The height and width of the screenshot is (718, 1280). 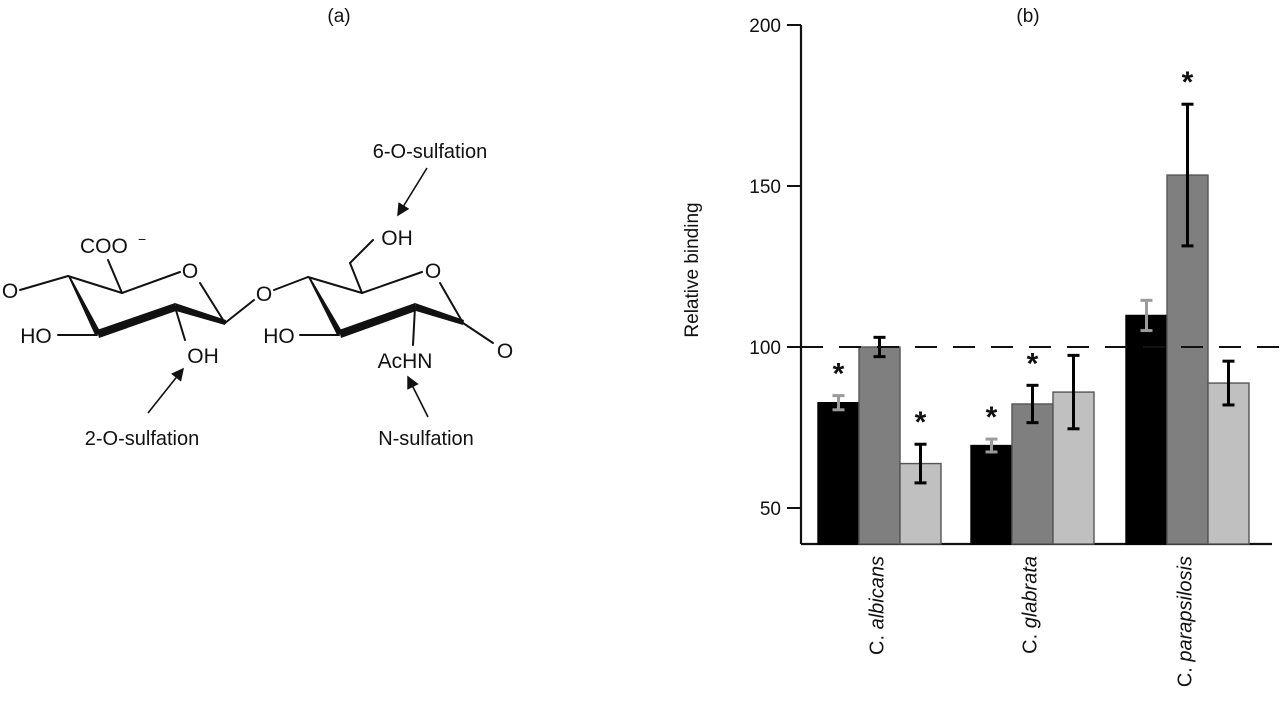 What do you see at coordinates (770, 509) in the screenshot?
I see `y-tick-label: 50` at bounding box center [770, 509].